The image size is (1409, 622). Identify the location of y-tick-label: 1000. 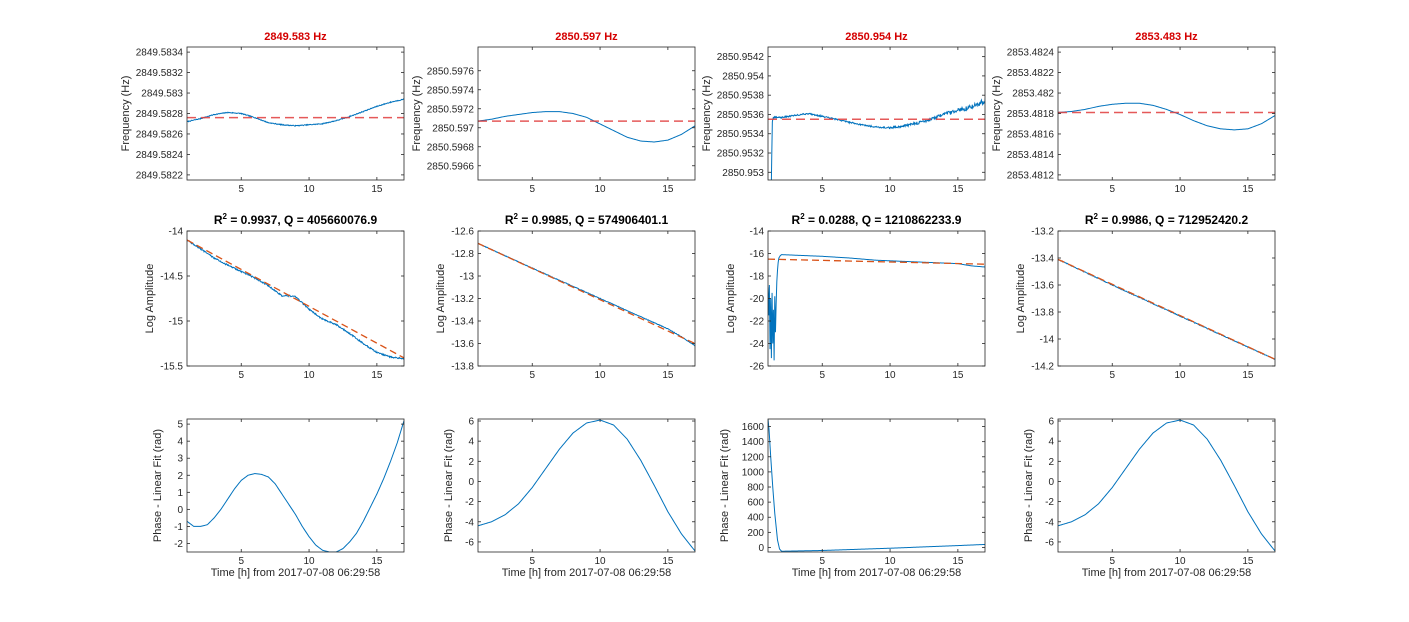
(753, 472).